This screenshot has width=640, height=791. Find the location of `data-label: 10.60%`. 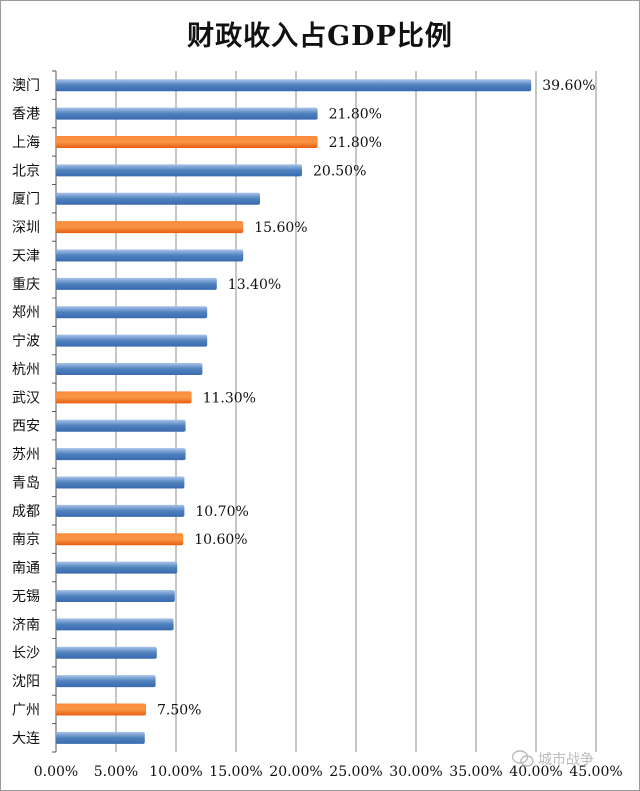

data-label: 10.60% is located at coordinates (220, 540).